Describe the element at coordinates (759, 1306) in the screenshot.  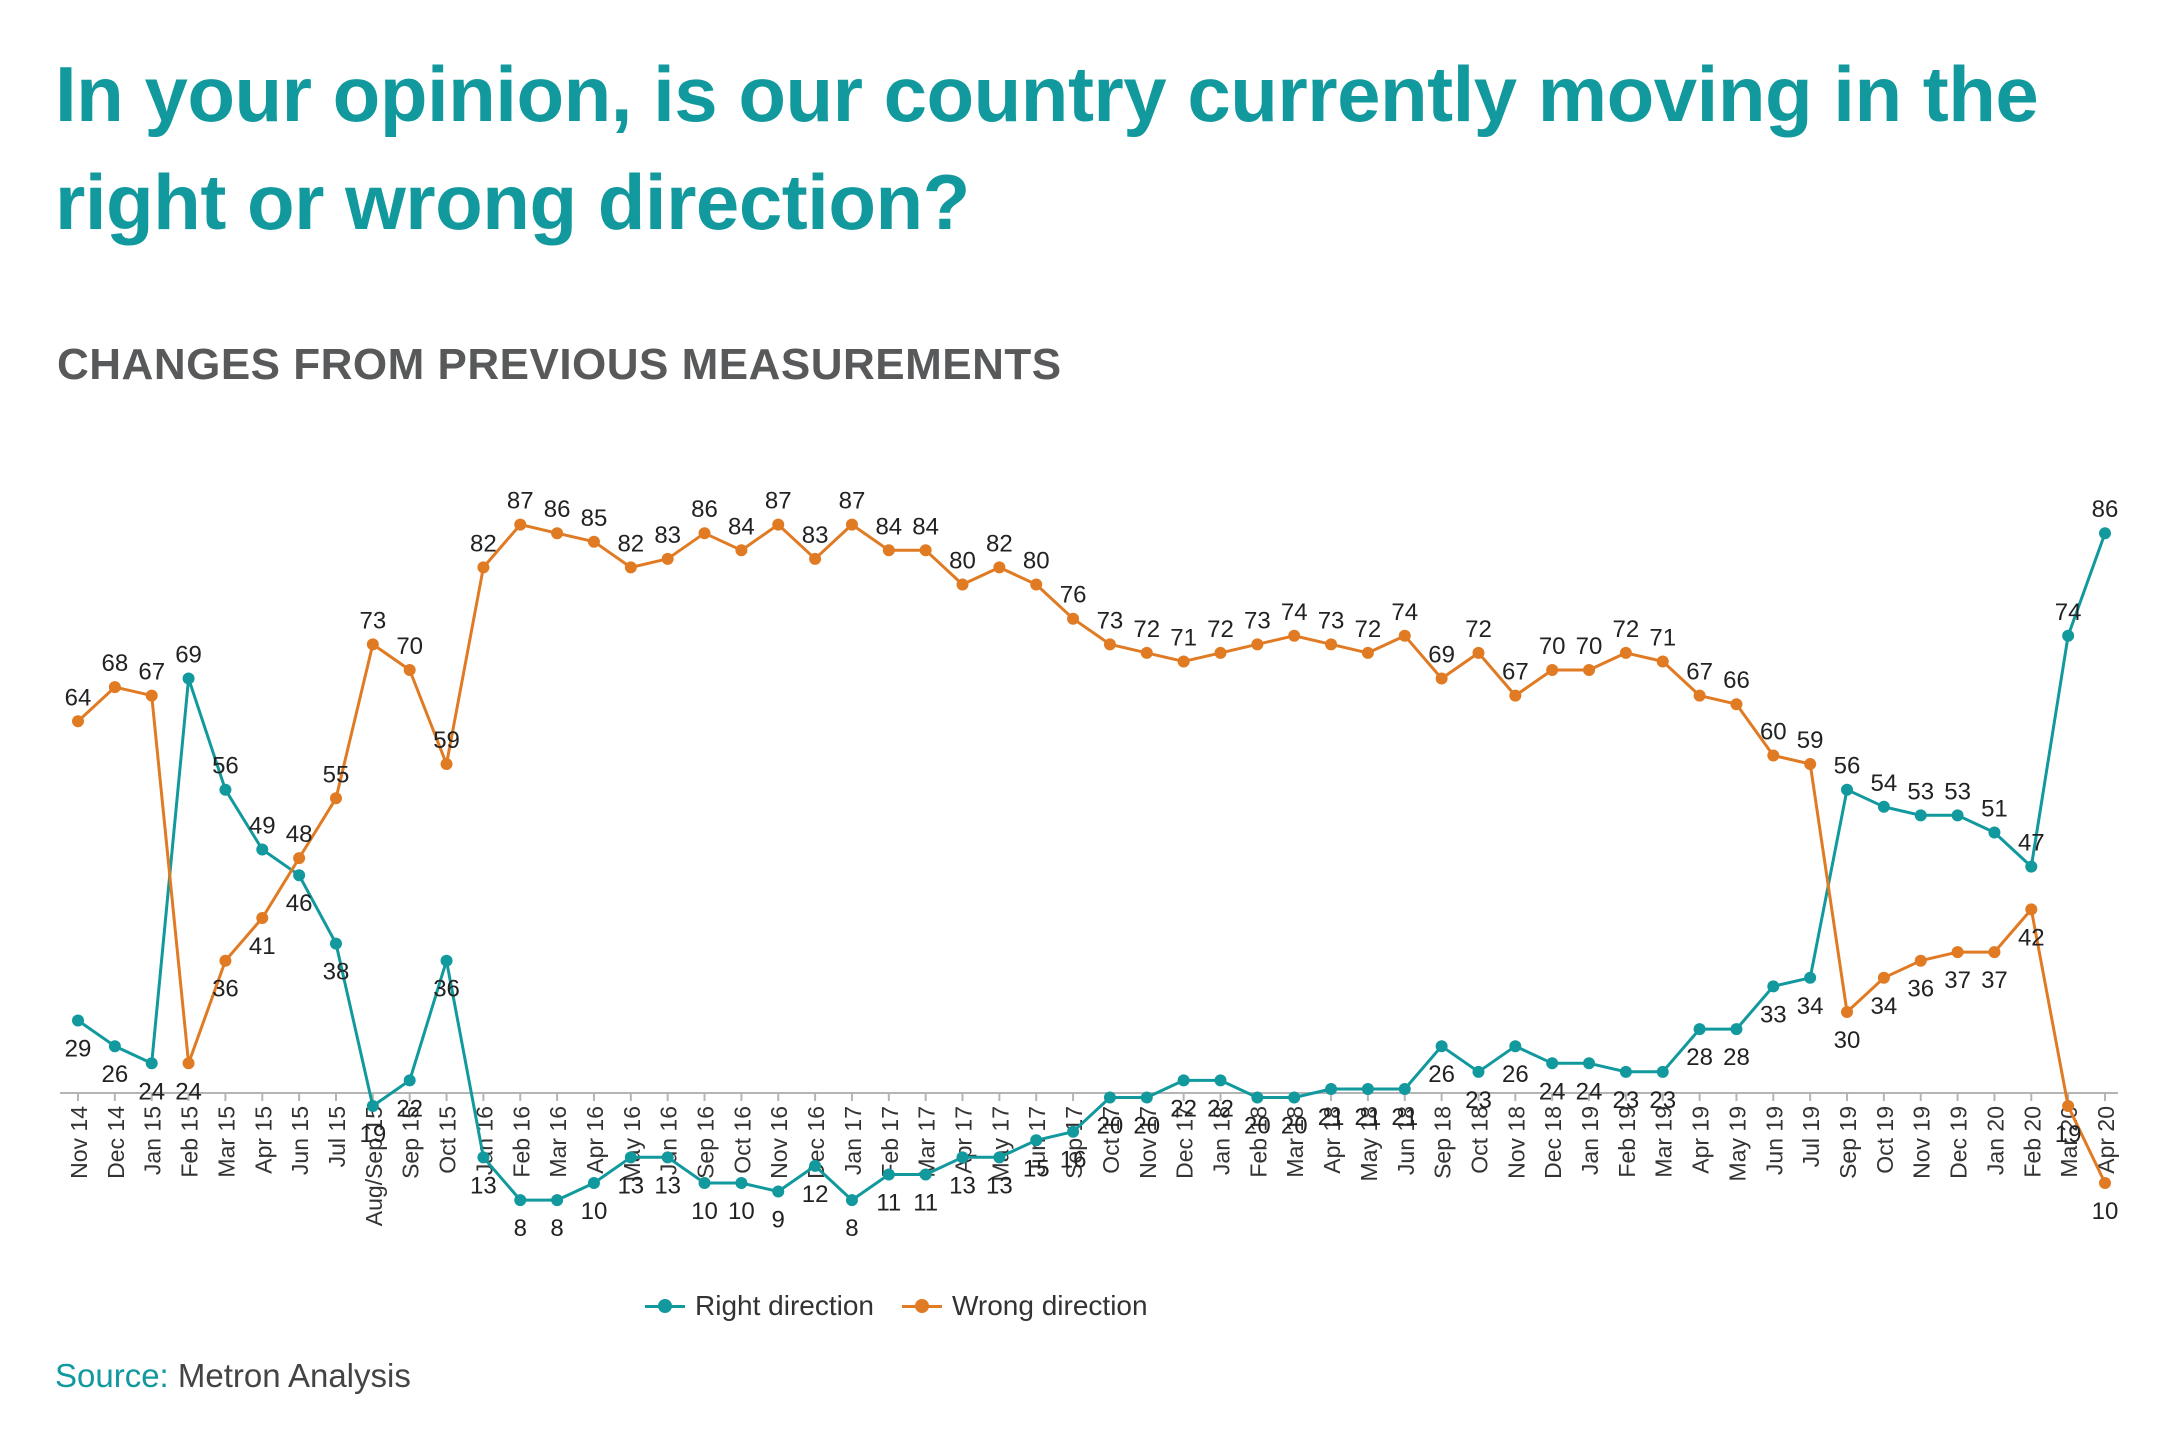
I see `legend-item-right: Right direction` at that location.